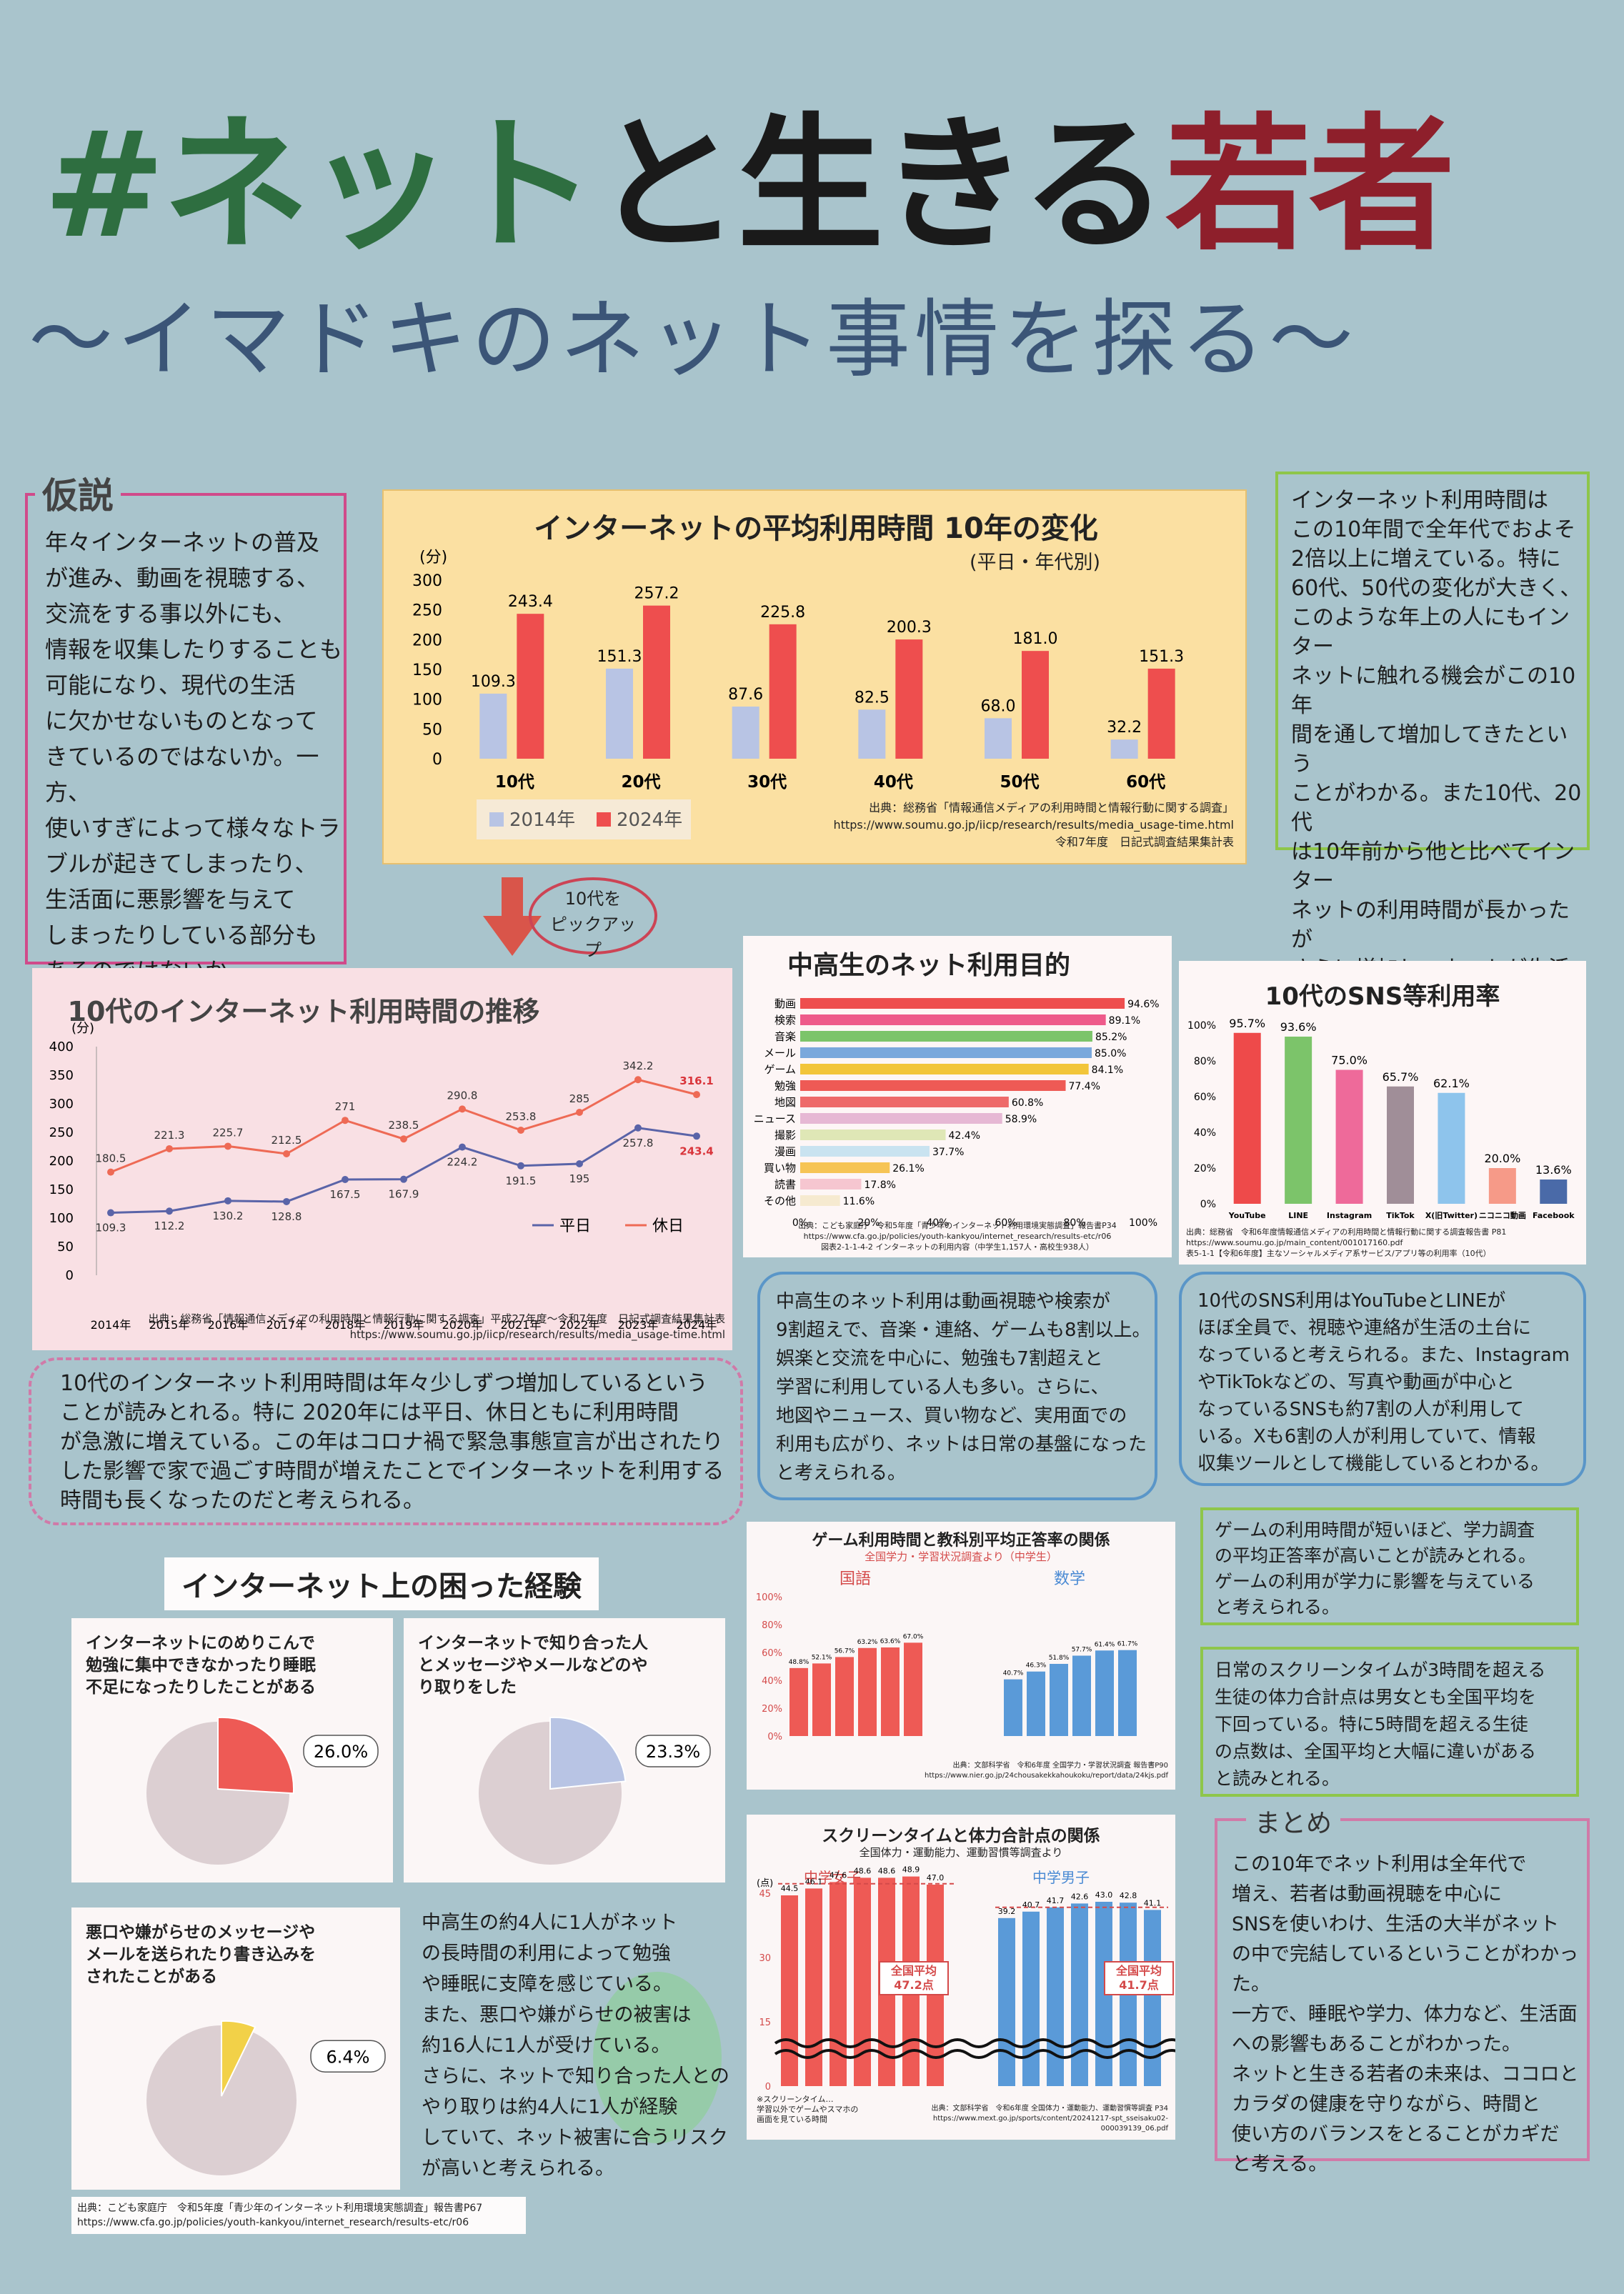 This screenshot has height=2294, width=1624. What do you see at coordinates (1383, 1355) in the screenshot?
I see `comment-line: なっていると考えられる。また、Instagram` at bounding box center [1383, 1355].